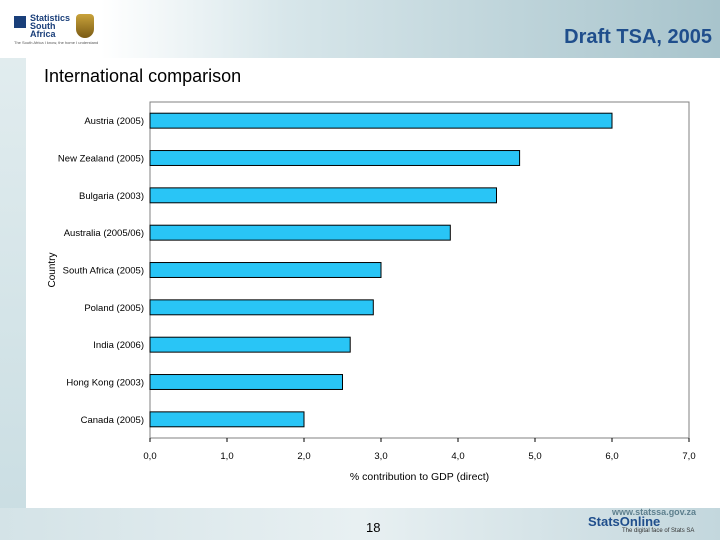  I want to click on footer-band, so click(360, 524).